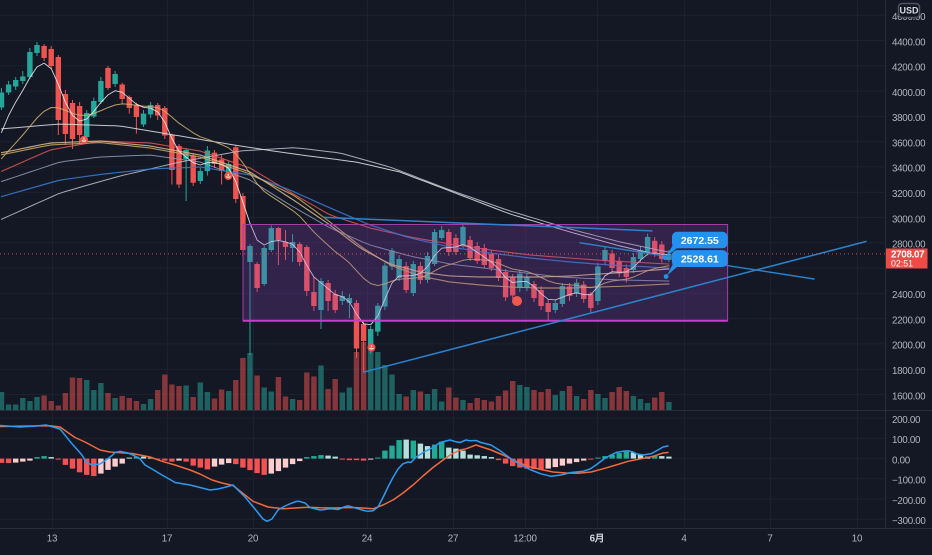  Describe the element at coordinates (909, 371) in the screenshot. I see `svg-text: 1800.00` at that location.